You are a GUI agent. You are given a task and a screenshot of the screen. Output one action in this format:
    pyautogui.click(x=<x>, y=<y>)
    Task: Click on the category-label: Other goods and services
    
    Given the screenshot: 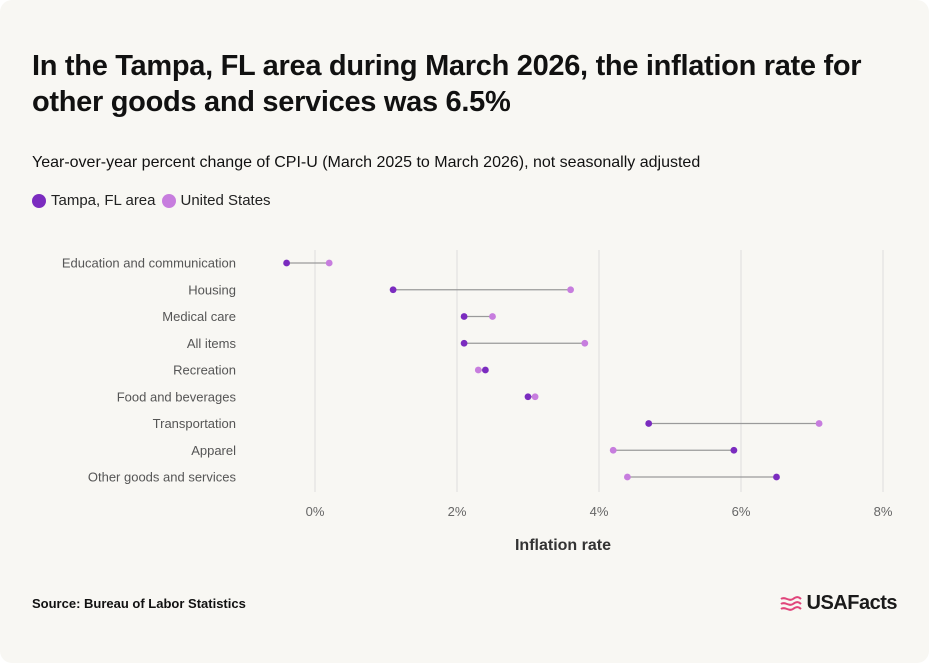 What is the action you would take?
    pyautogui.click(x=162, y=477)
    